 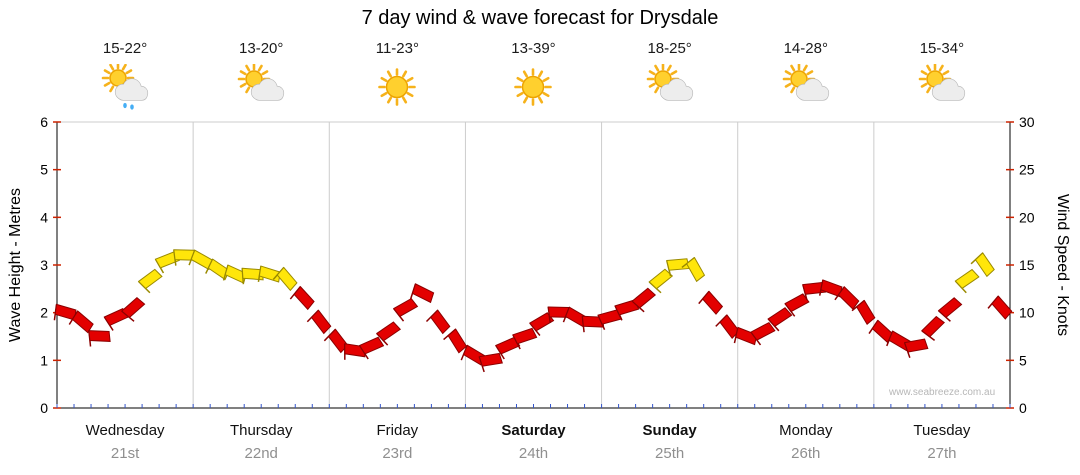 I want to click on left-tick-label: 4, so click(x=44, y=217).